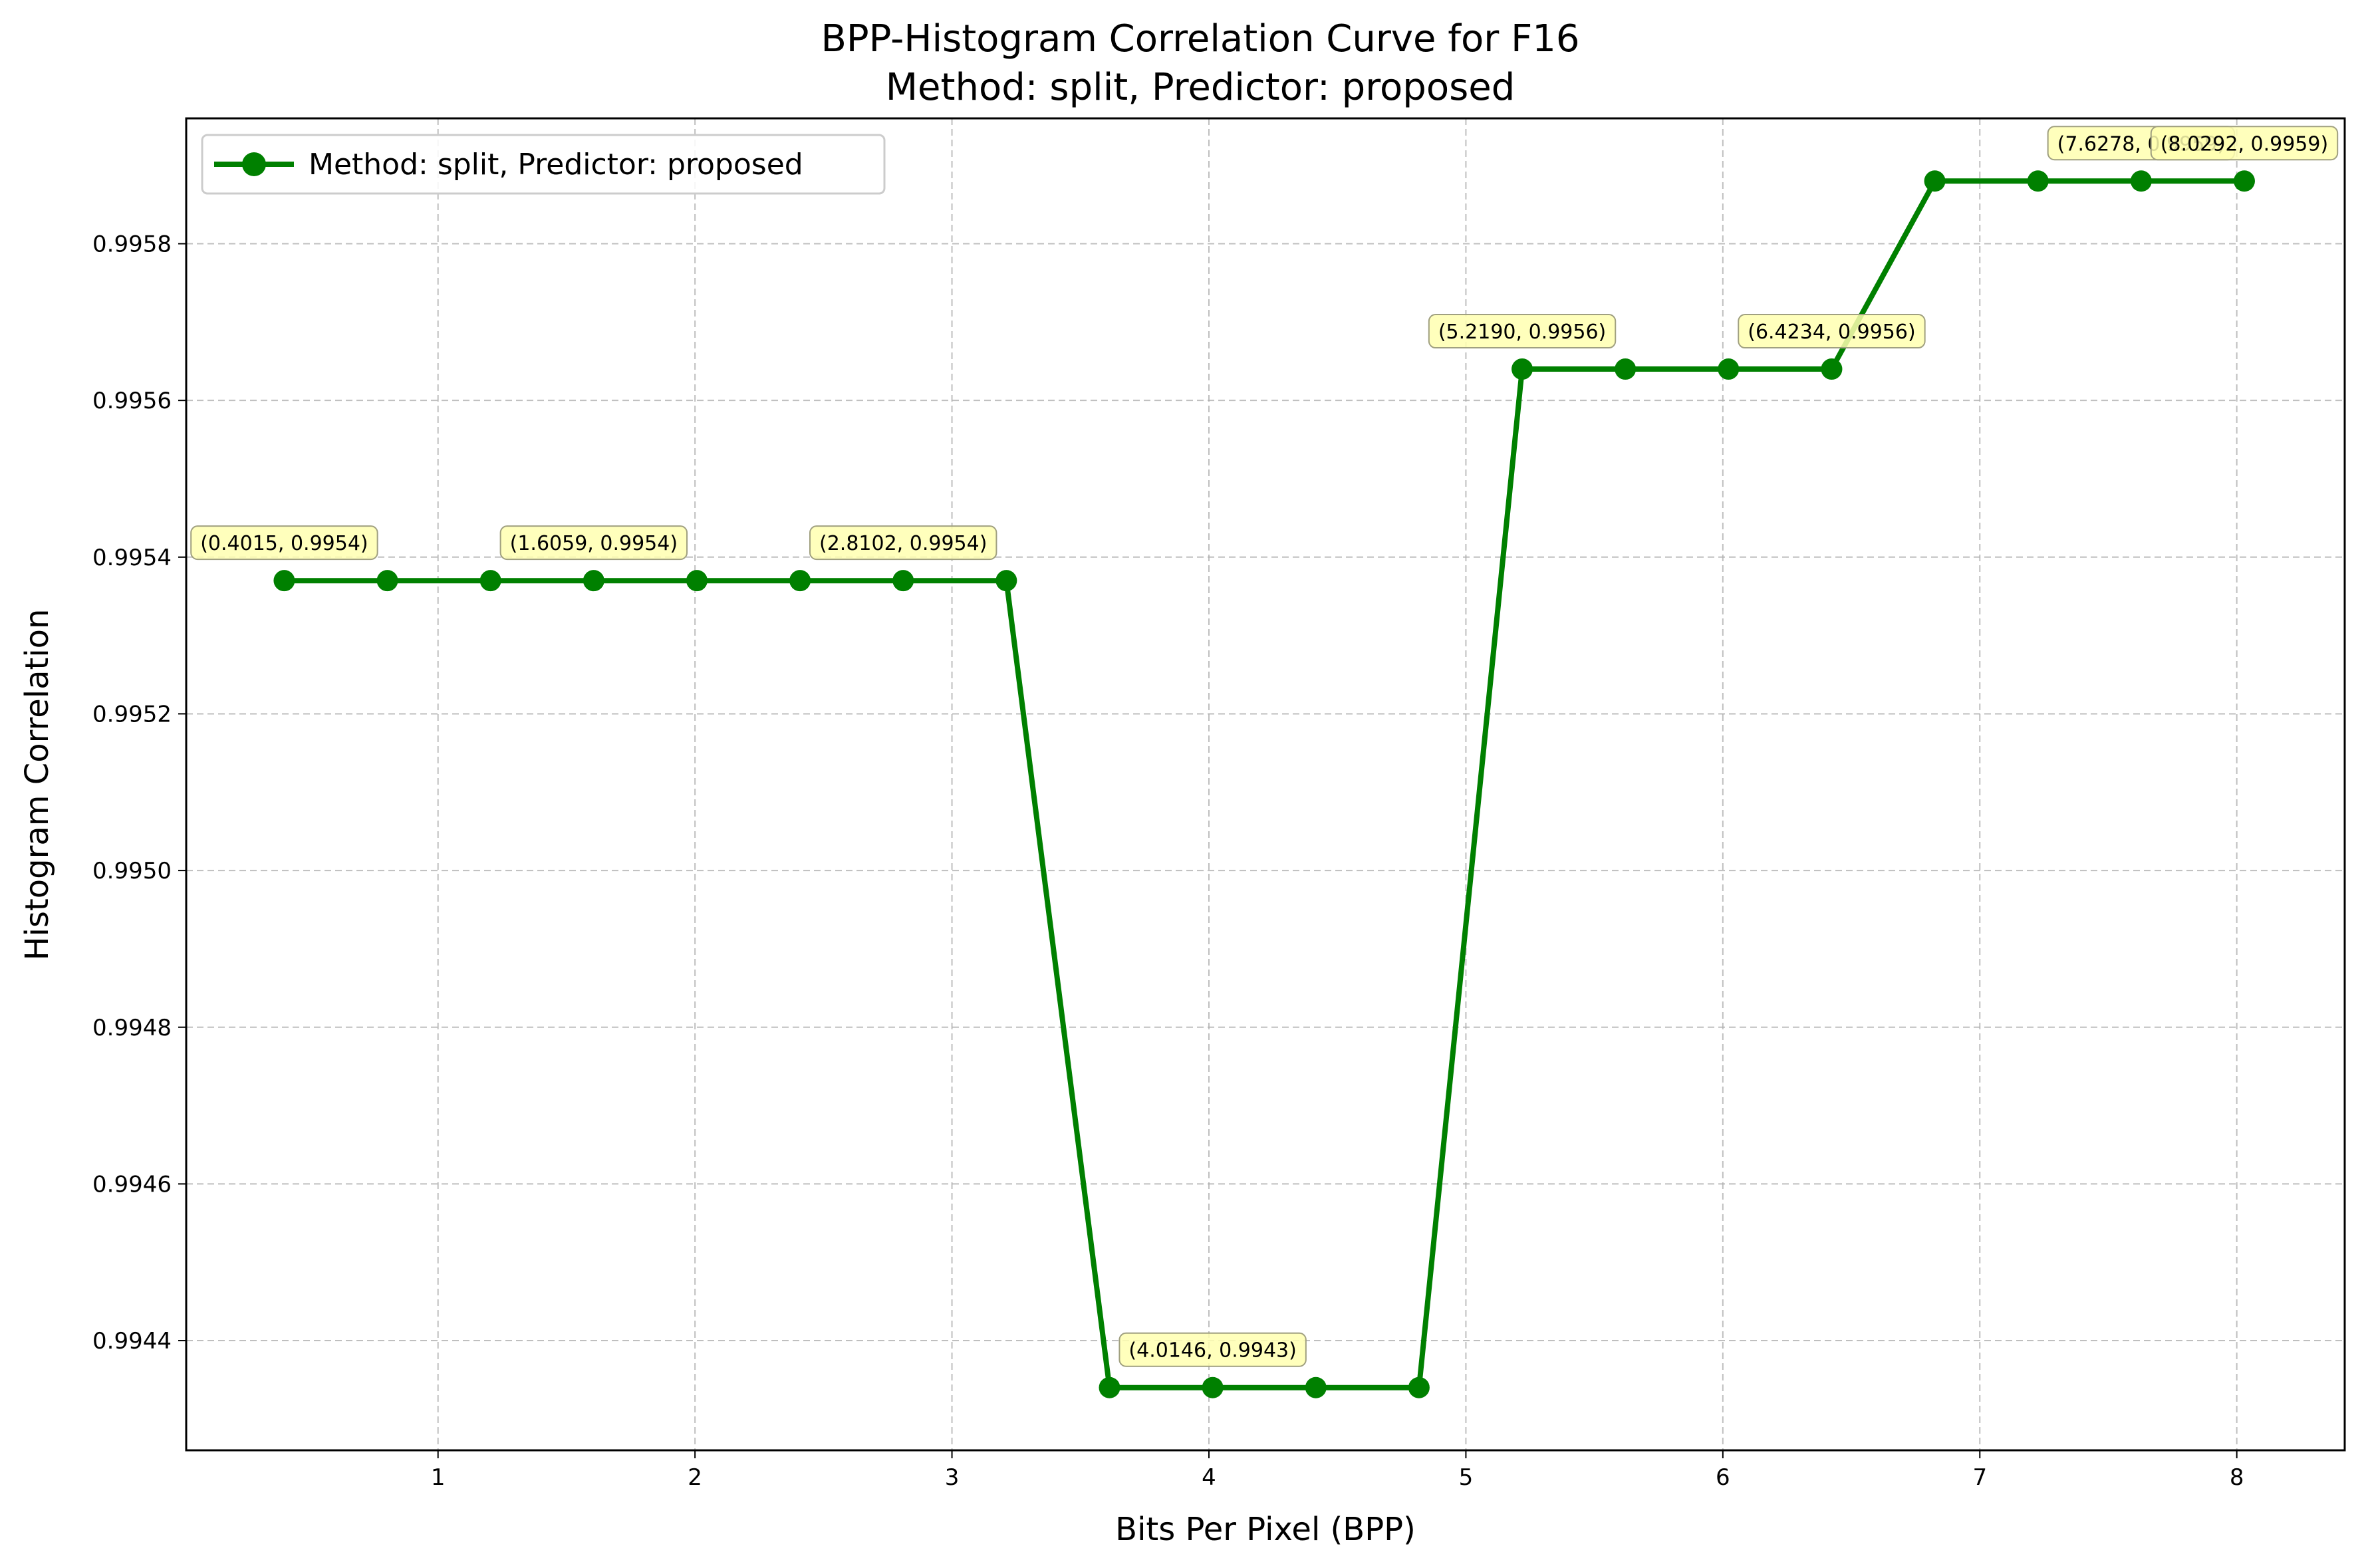 The image size is (2364, 1568). I want to click on x-tick-label: 8, so click(2237, 1477).